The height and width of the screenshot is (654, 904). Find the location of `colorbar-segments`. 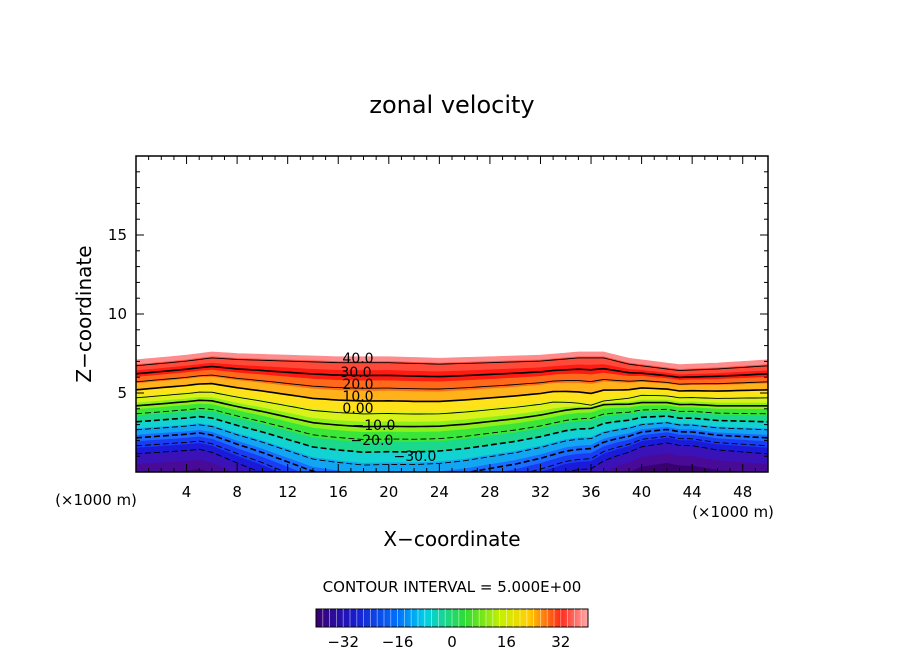

colorbar-segments is located at coordinates (452, 618).